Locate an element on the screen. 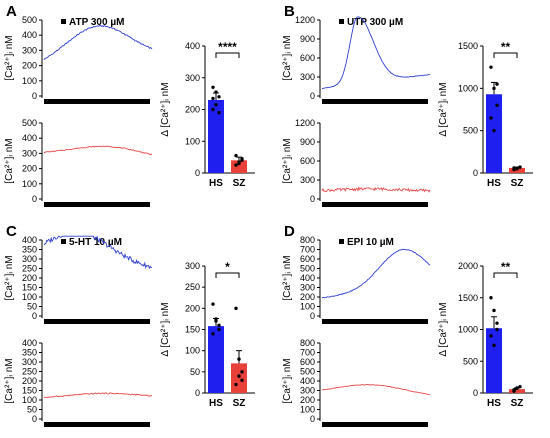 The width and height of the screenshot is (550, 438). bar-chart-y-tick-label: 1500 is located at coordinates (468, 46).